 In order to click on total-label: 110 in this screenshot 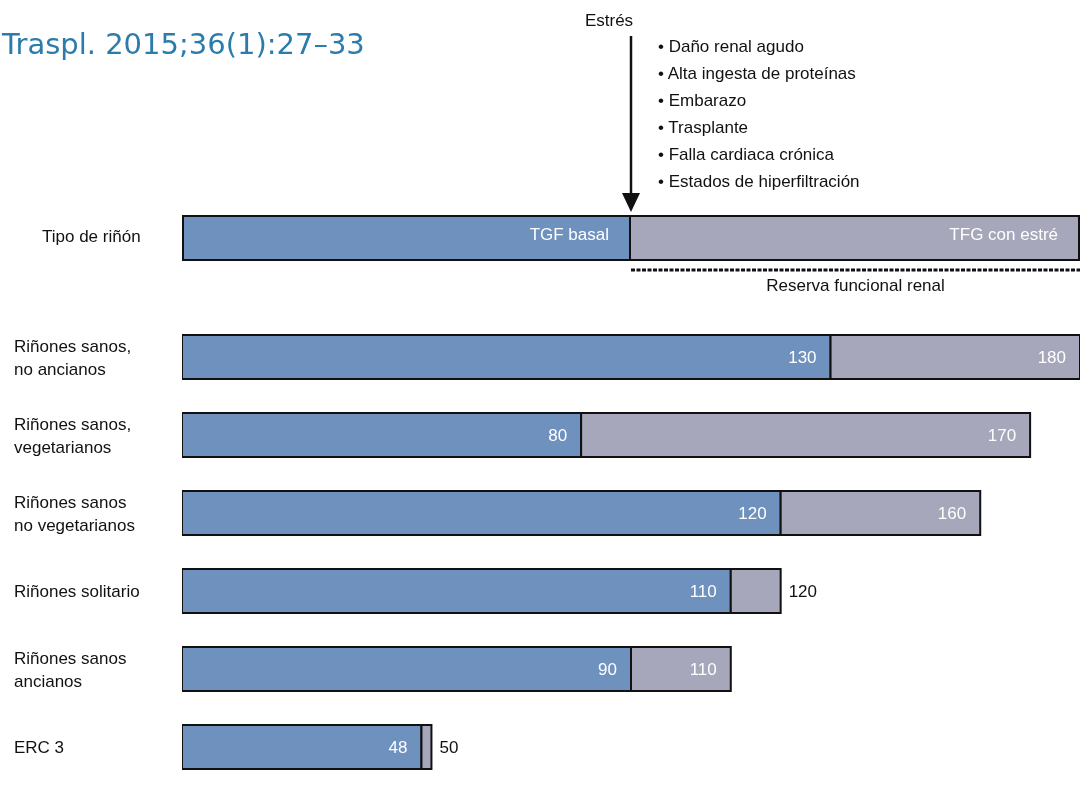, I will do `click(703, 669)`.